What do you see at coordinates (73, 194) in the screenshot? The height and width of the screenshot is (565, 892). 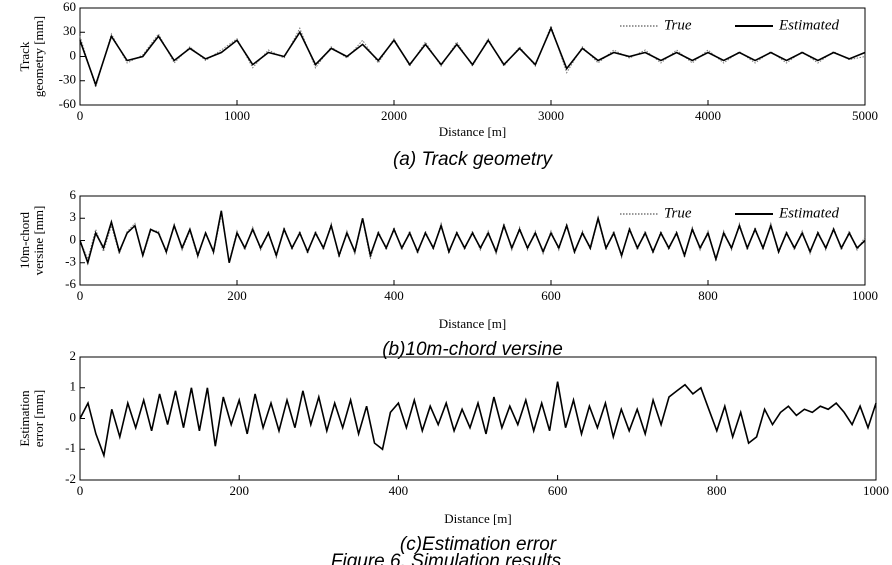 I see `y-tick-label: 6` at bounding box center [73, 194].